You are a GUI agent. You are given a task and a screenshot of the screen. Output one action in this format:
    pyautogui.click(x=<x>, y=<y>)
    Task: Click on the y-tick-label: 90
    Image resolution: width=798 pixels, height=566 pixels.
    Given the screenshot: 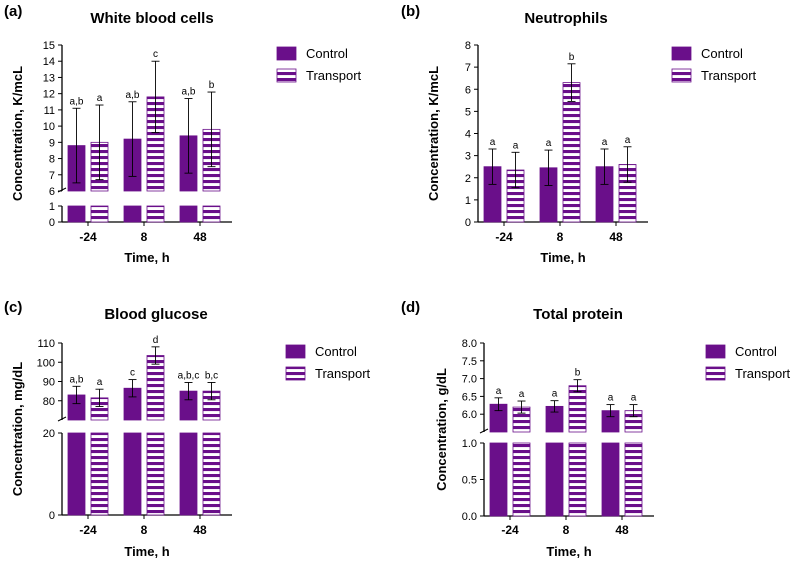 What is the action you would take?
    pyautogui.click(x=49, y=383)
    